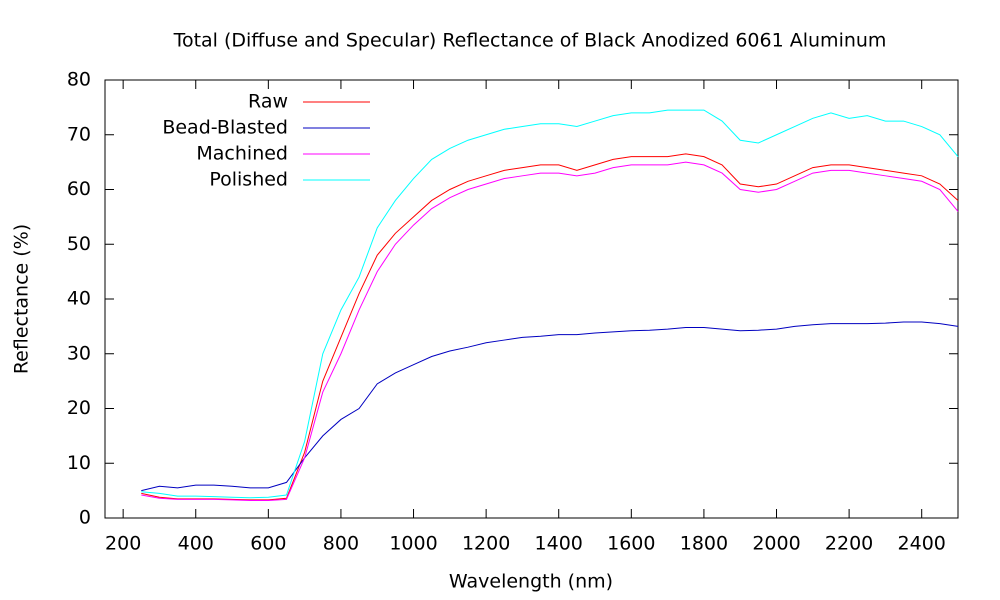 The height and width of the screenshot is (600, 1000). Describe the element at coordinates (225, 128) in the screenshot. I see `legend-label: Bead-Blasted` at that location.